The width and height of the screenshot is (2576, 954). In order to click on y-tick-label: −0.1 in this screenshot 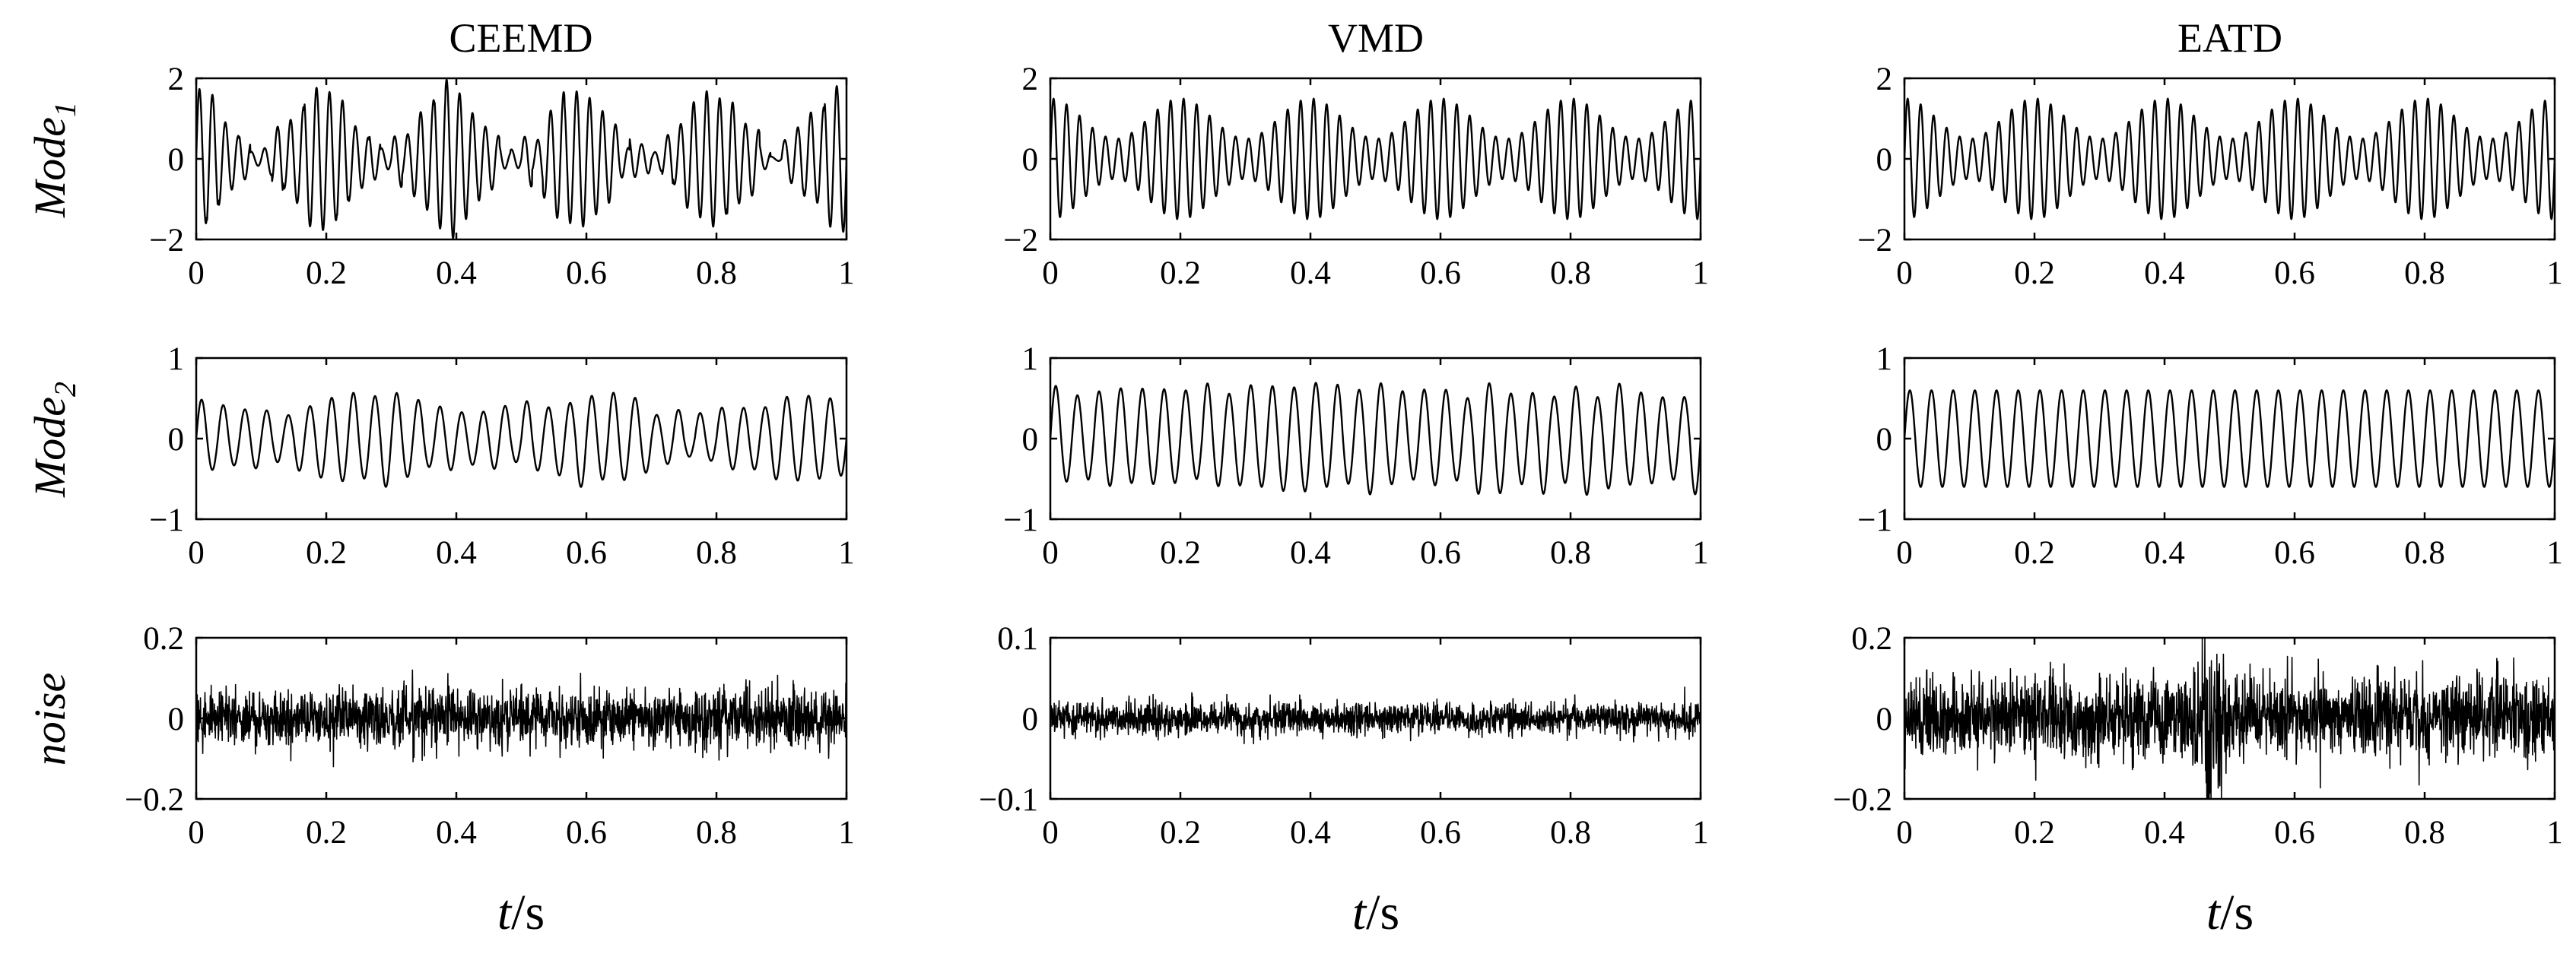, I will do `click(1009, 800)`.